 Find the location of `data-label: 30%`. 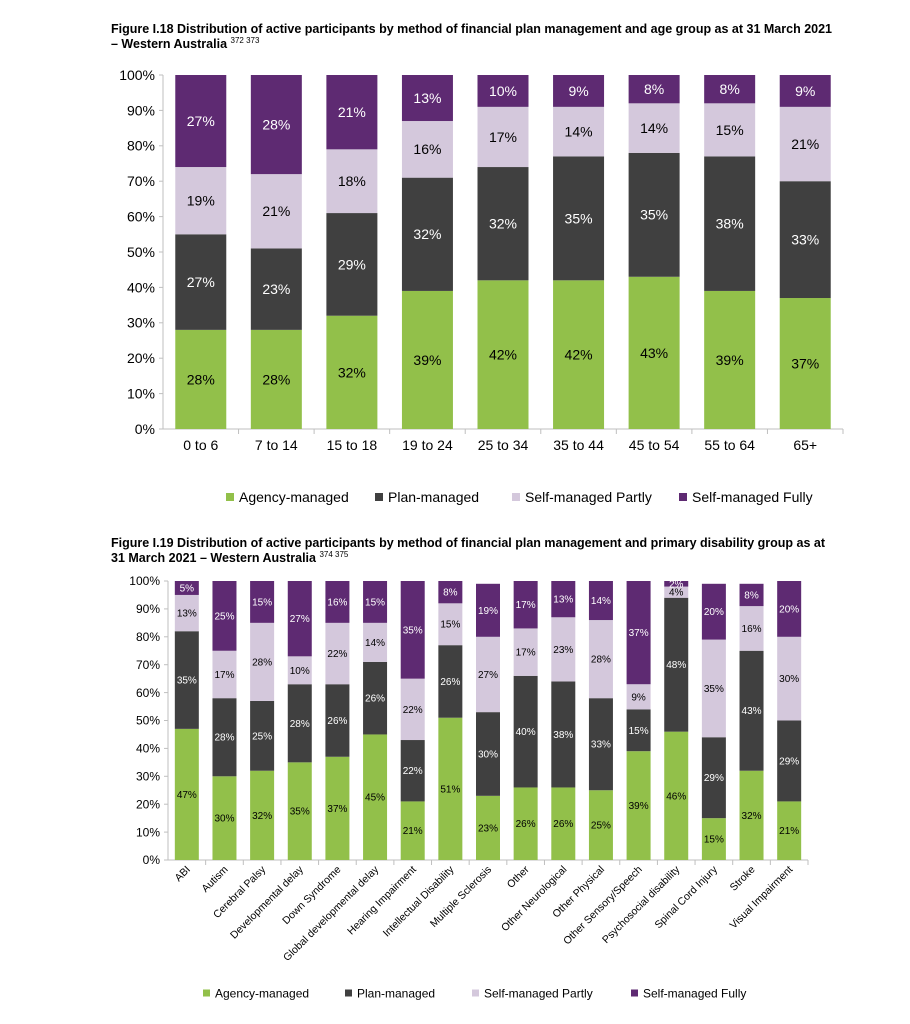

data-label: 30% is located at coordinates (224, 819).